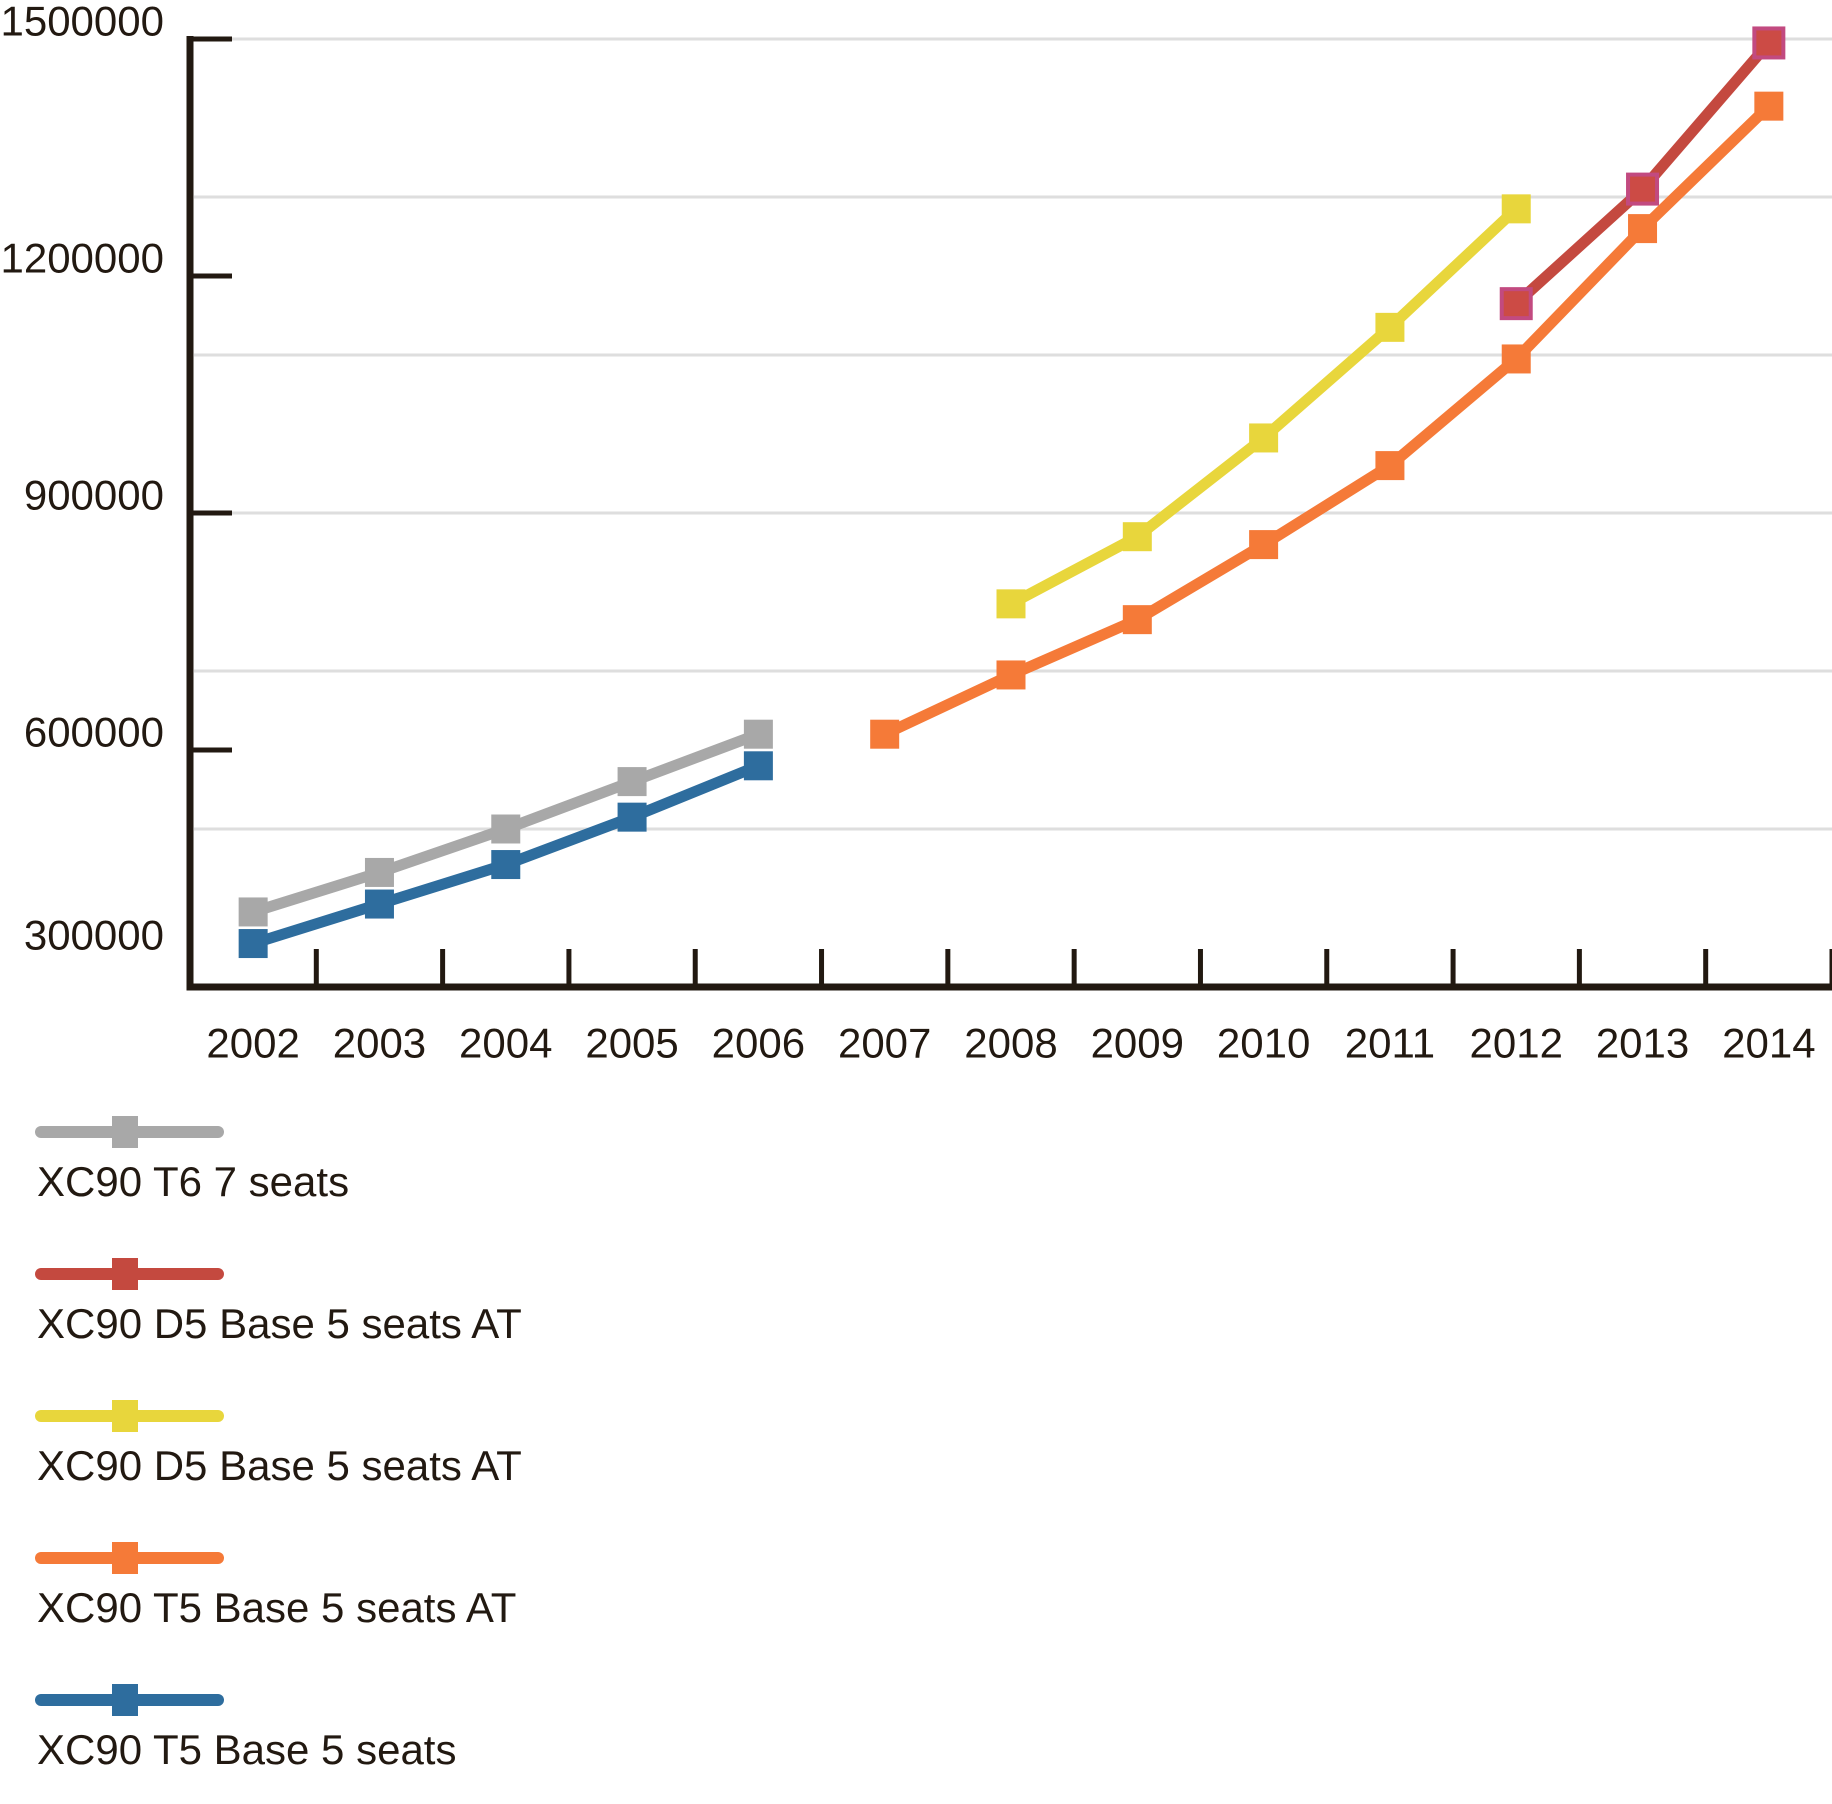  What do you see at coordinates (379, 1043) in the screenshot?
I see `x-axis-year-label: 2003` at bounding box center [379, 1043].